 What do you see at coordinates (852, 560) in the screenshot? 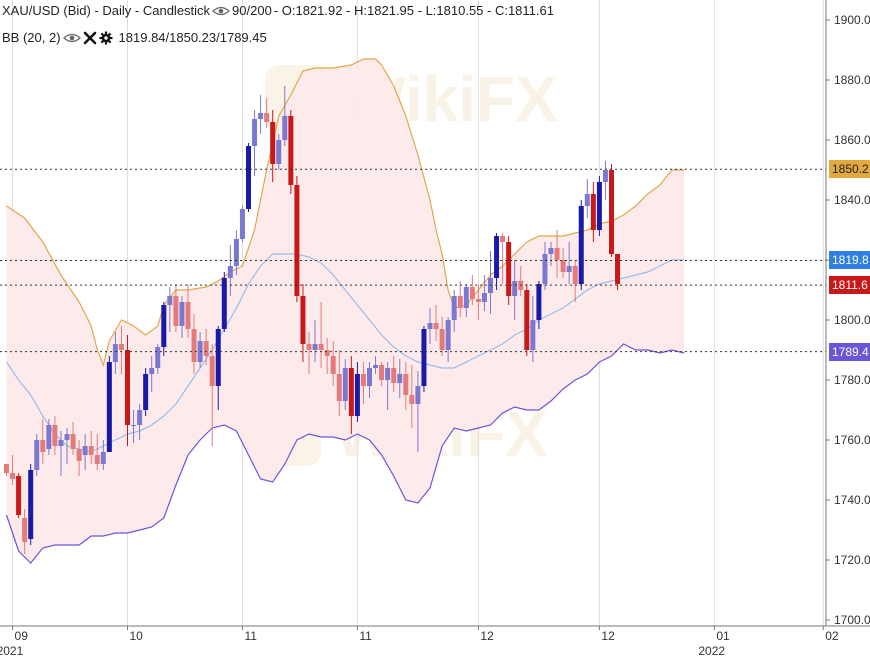
I see `y-tick-label: 1720.00` at bounding box center [852, 560].